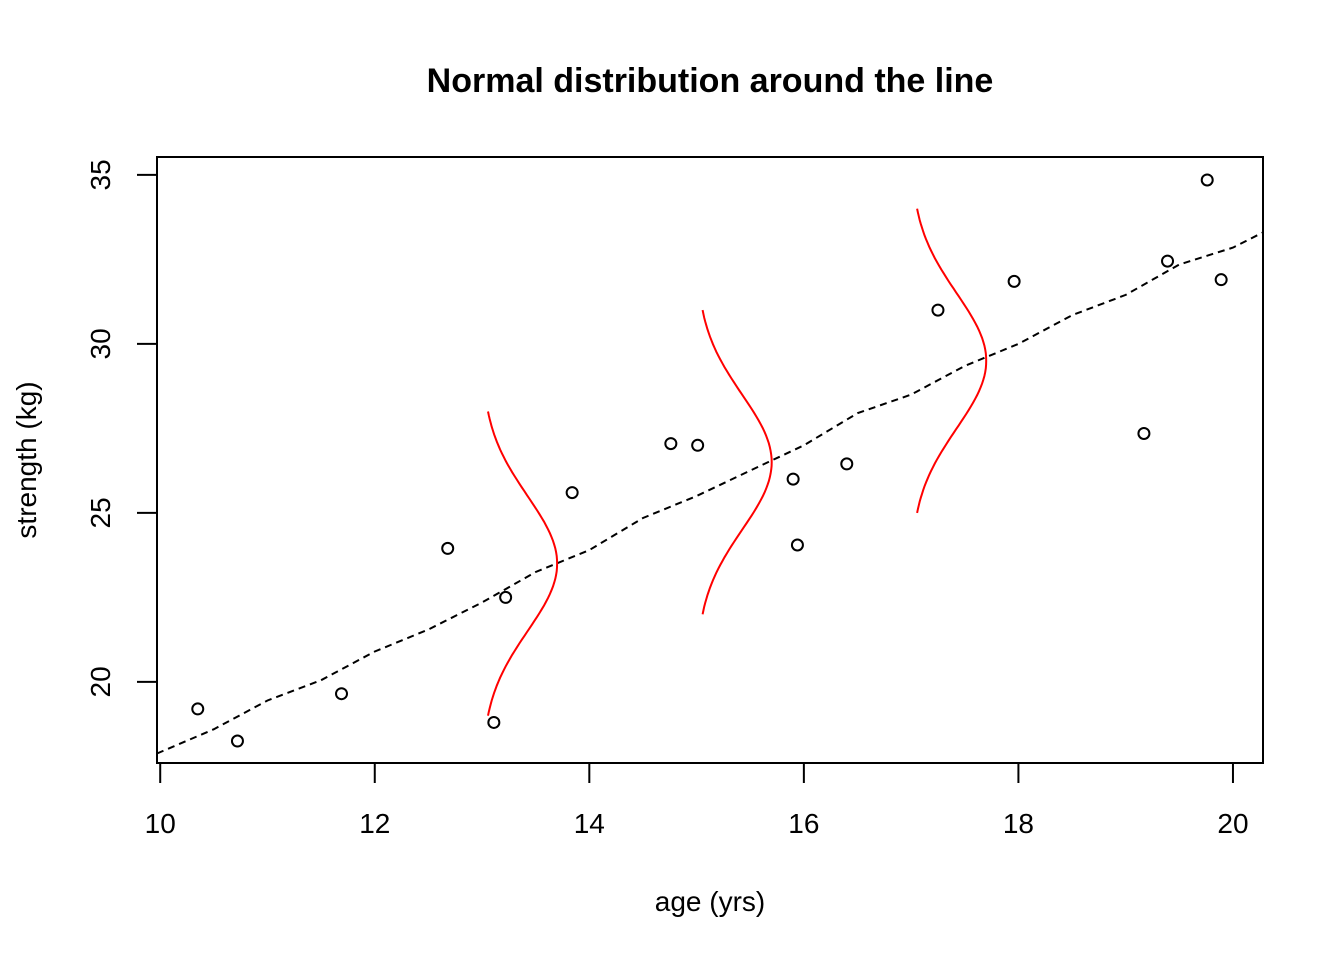 This screenshot has height=960, width=1344. Describe the element at coordinates (100, 681) in the screenshot. I see `y-tick-label: 20` at that location.